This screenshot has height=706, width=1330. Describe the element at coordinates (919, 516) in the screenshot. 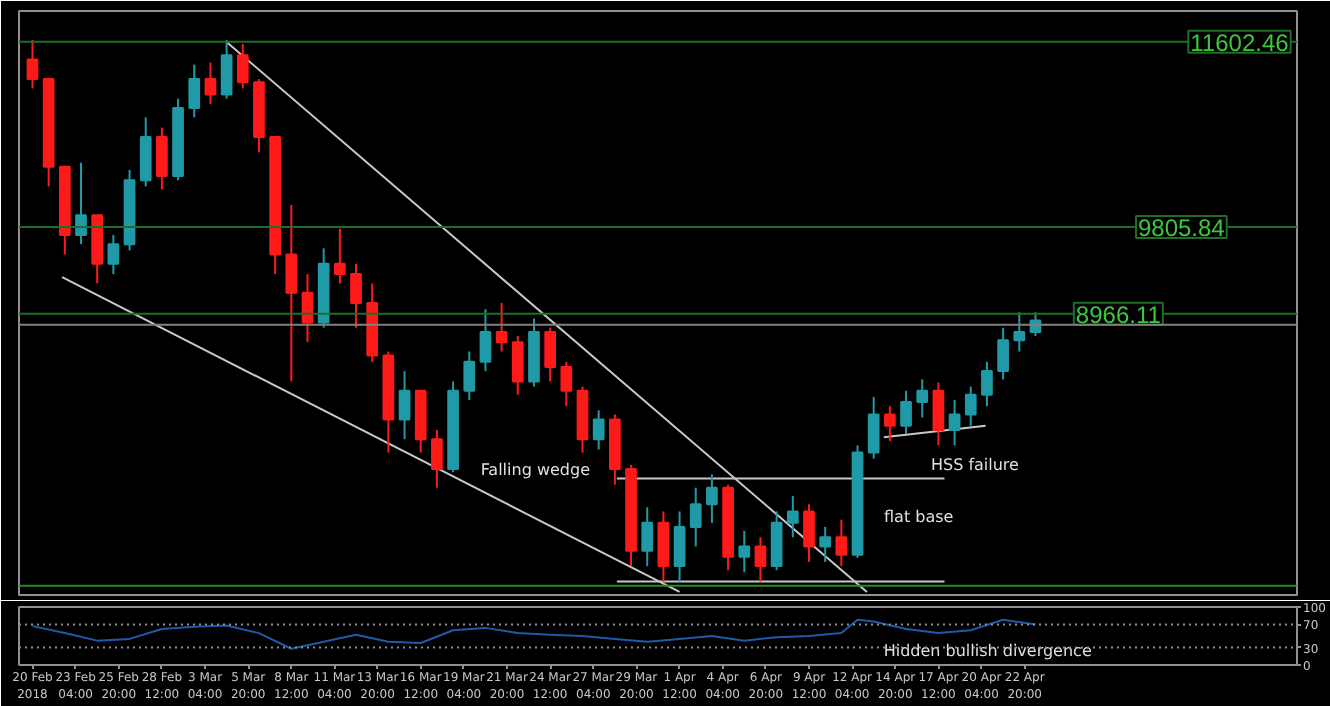

I see `annotation: flat base` at that location.